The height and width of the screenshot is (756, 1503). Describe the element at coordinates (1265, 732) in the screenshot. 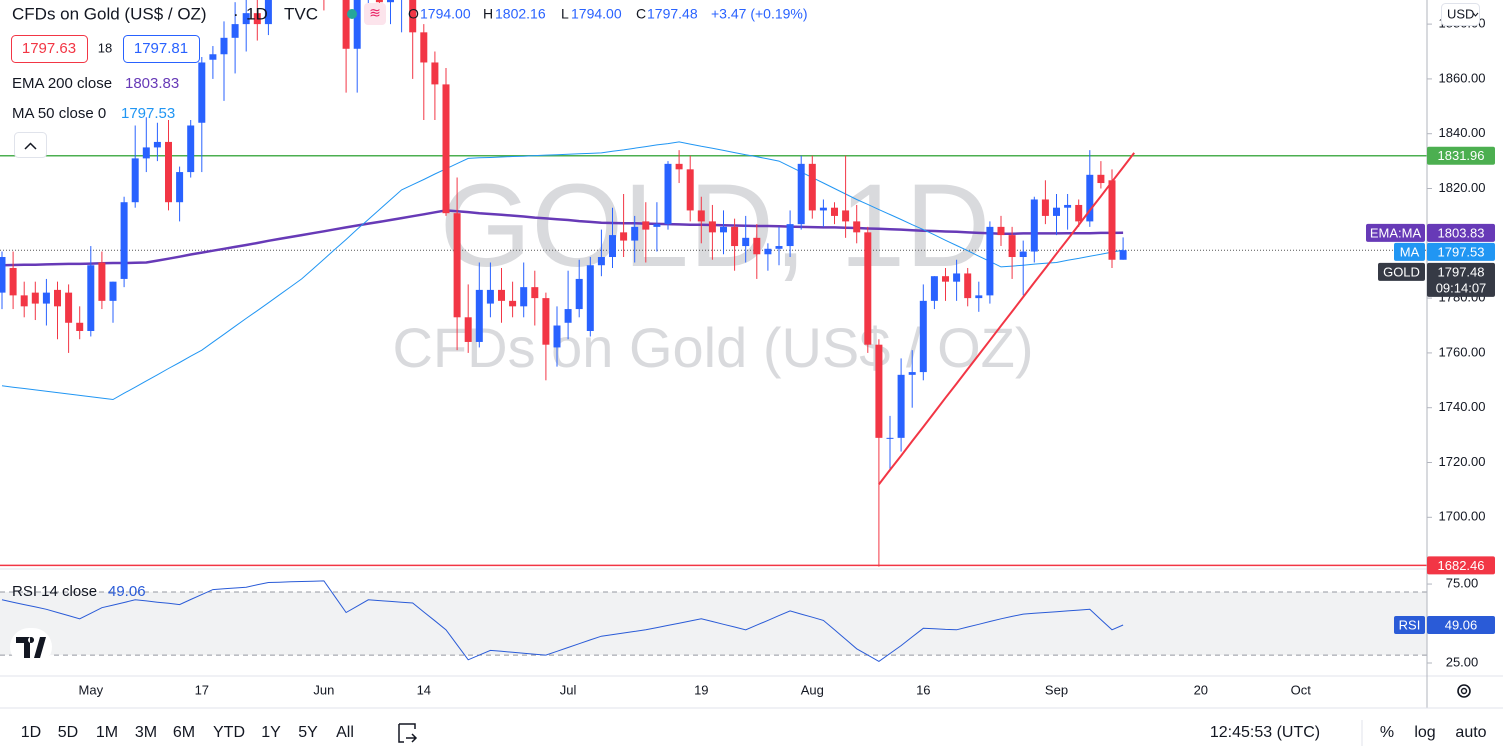

I see `clock: 12:45:53 (UTC)` at that location.